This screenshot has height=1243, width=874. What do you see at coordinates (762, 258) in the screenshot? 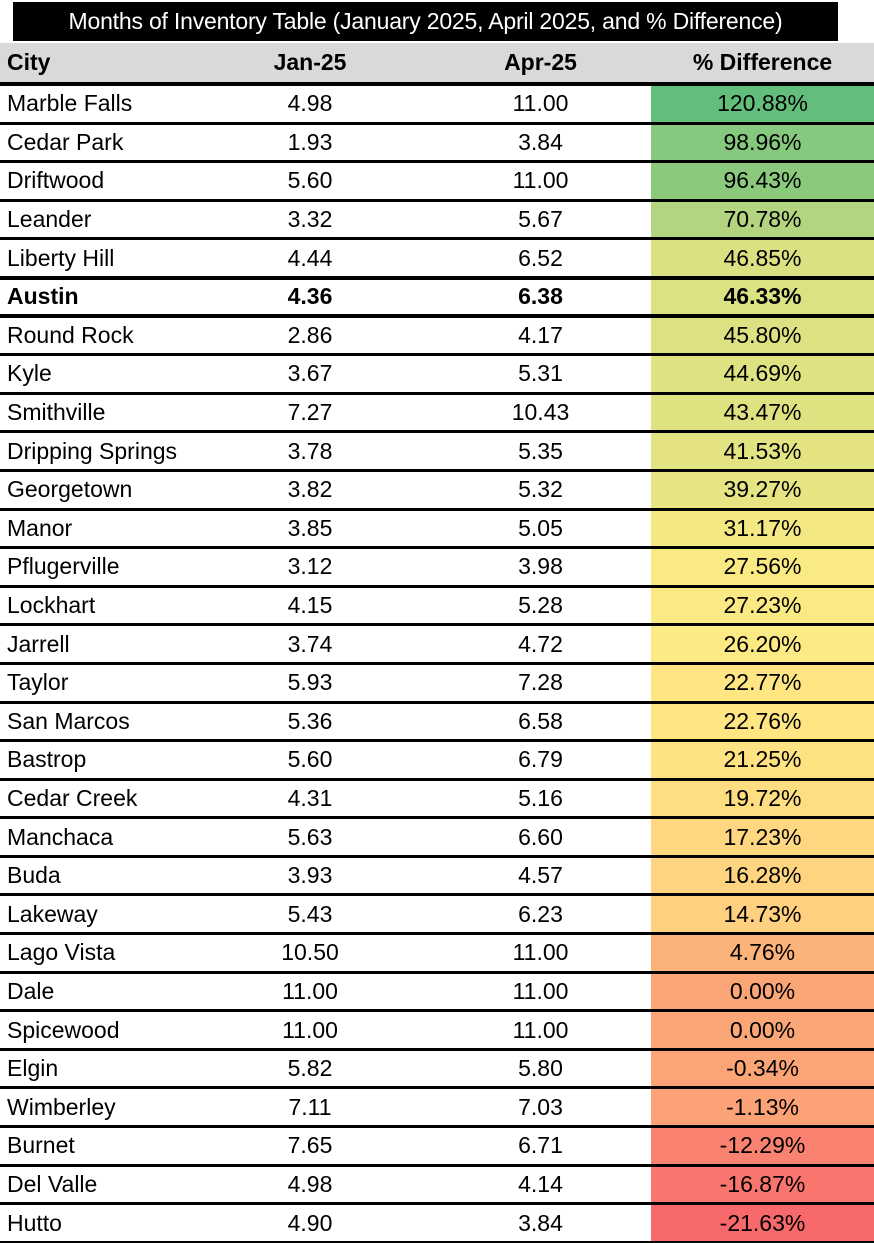
I see `diff-cell: 46.85%` at bounding box center [762, 258].